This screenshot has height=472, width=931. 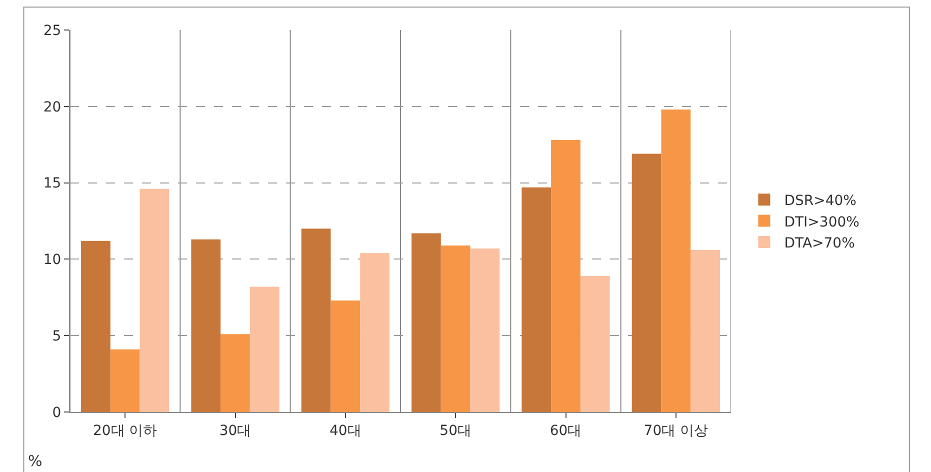 What do you see at coordinates (235, 430) in the screenshot?
I see `x-tick-label: 30대` at bounding box center [235, 430].